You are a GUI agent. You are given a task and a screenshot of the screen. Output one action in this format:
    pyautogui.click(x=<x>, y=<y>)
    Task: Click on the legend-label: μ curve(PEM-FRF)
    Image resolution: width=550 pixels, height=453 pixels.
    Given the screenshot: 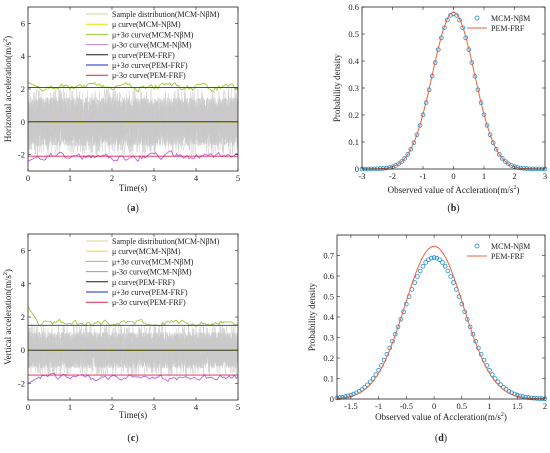 What is the action you would take?
    pyautogui.click(x=143, y=55)
    